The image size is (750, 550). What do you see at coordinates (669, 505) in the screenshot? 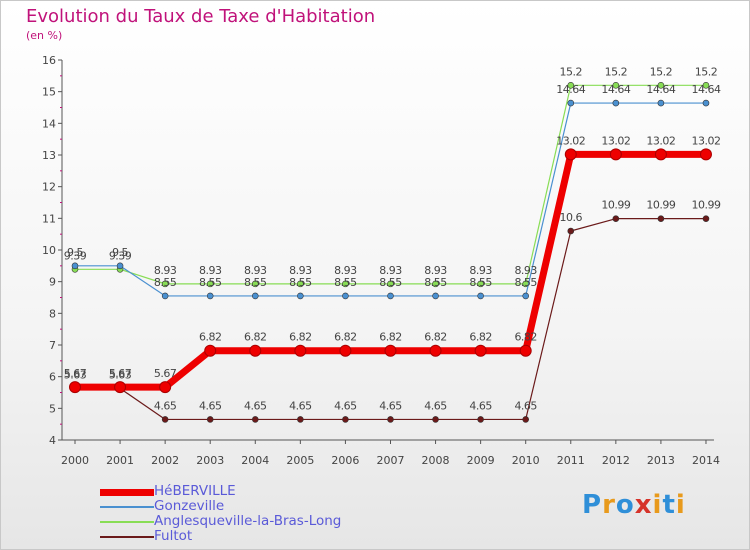
I see `logo-letter: t` at bounding box center [669, 505].